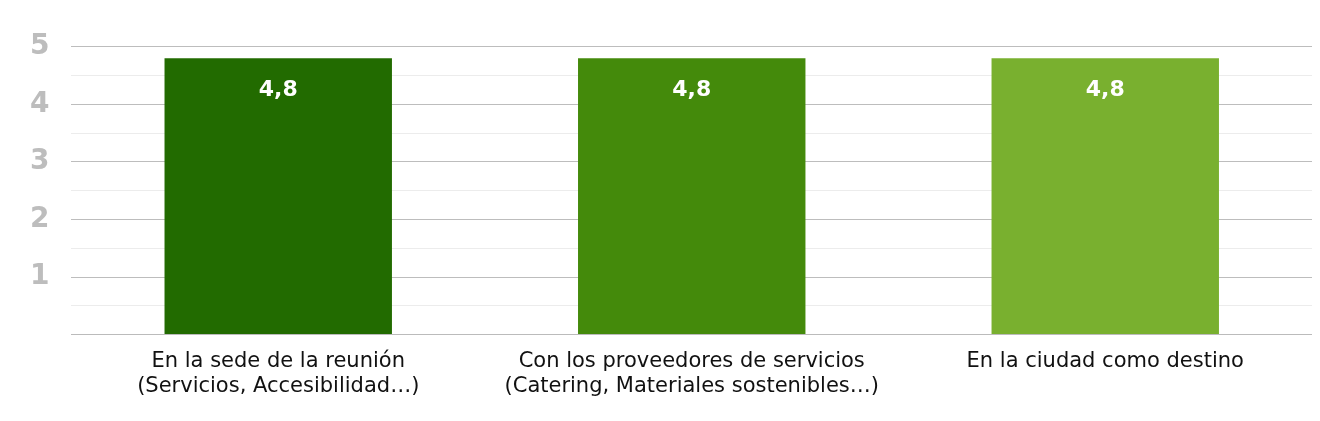 The height and width of the screenshot is (421, 1320). I want to click on y-tick-label: 2, so click(40, 217).